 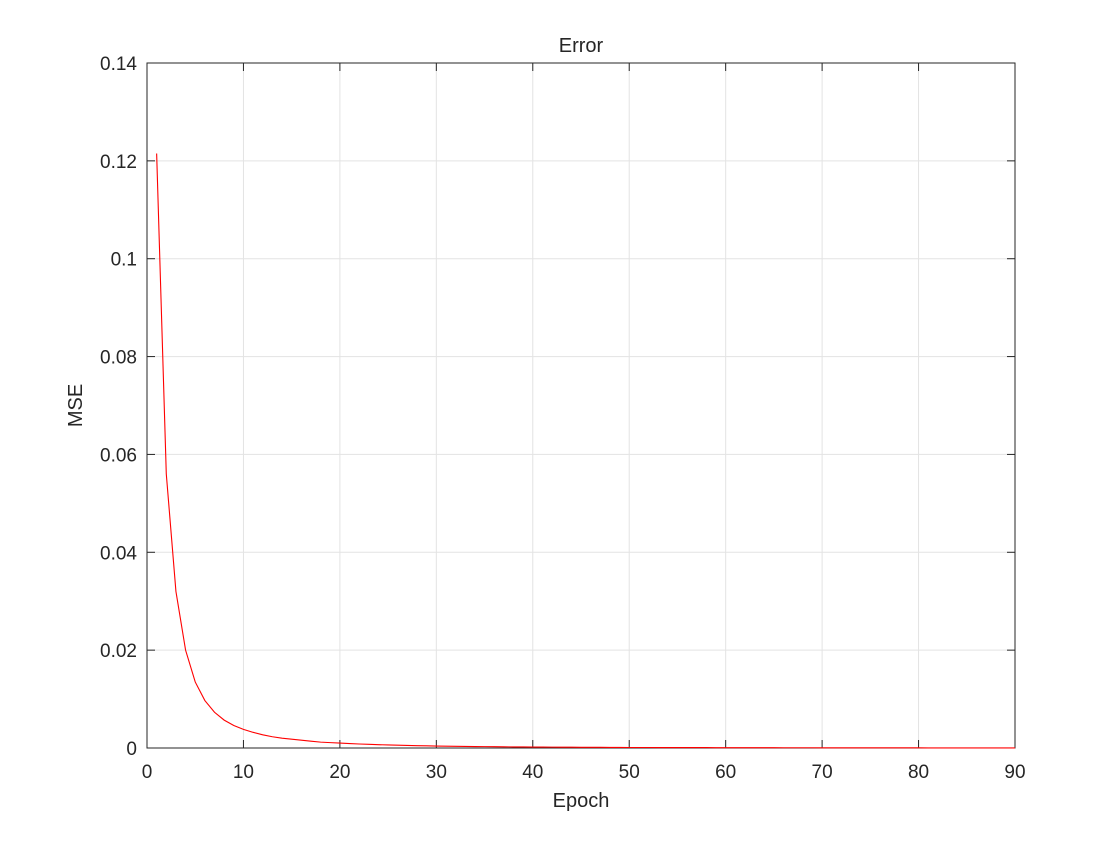 What do you see at coordinates (118, 553) in the screenshot?
I see `y-tick-label: 0.04` at bounding box center [118, 553].